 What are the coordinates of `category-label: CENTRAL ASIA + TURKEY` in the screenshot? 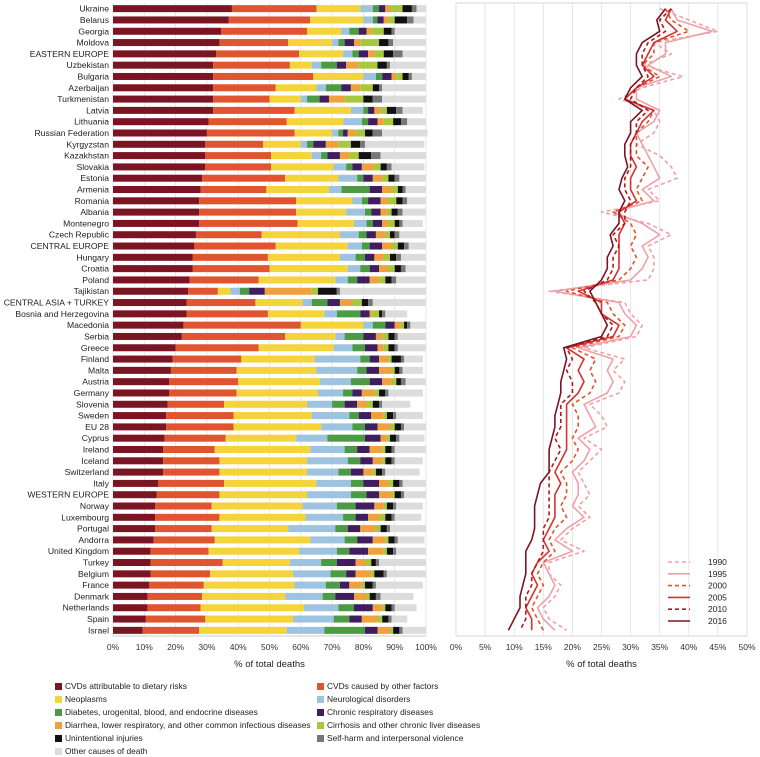 It's located at (57, 303).